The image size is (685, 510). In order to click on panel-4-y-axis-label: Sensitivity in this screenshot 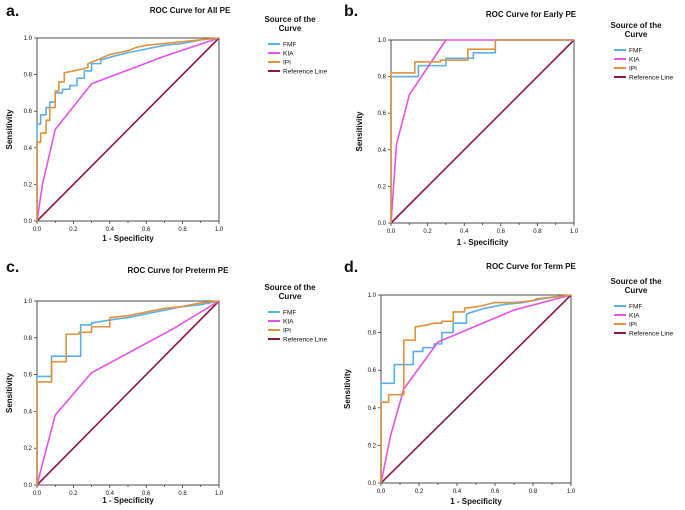, I will do `click(347, 388)`.